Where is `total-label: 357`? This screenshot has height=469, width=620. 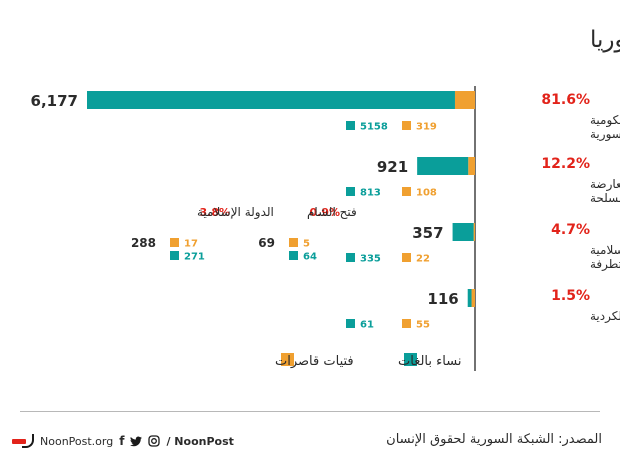
total-label: 357 is located at coordinates (427, 233).